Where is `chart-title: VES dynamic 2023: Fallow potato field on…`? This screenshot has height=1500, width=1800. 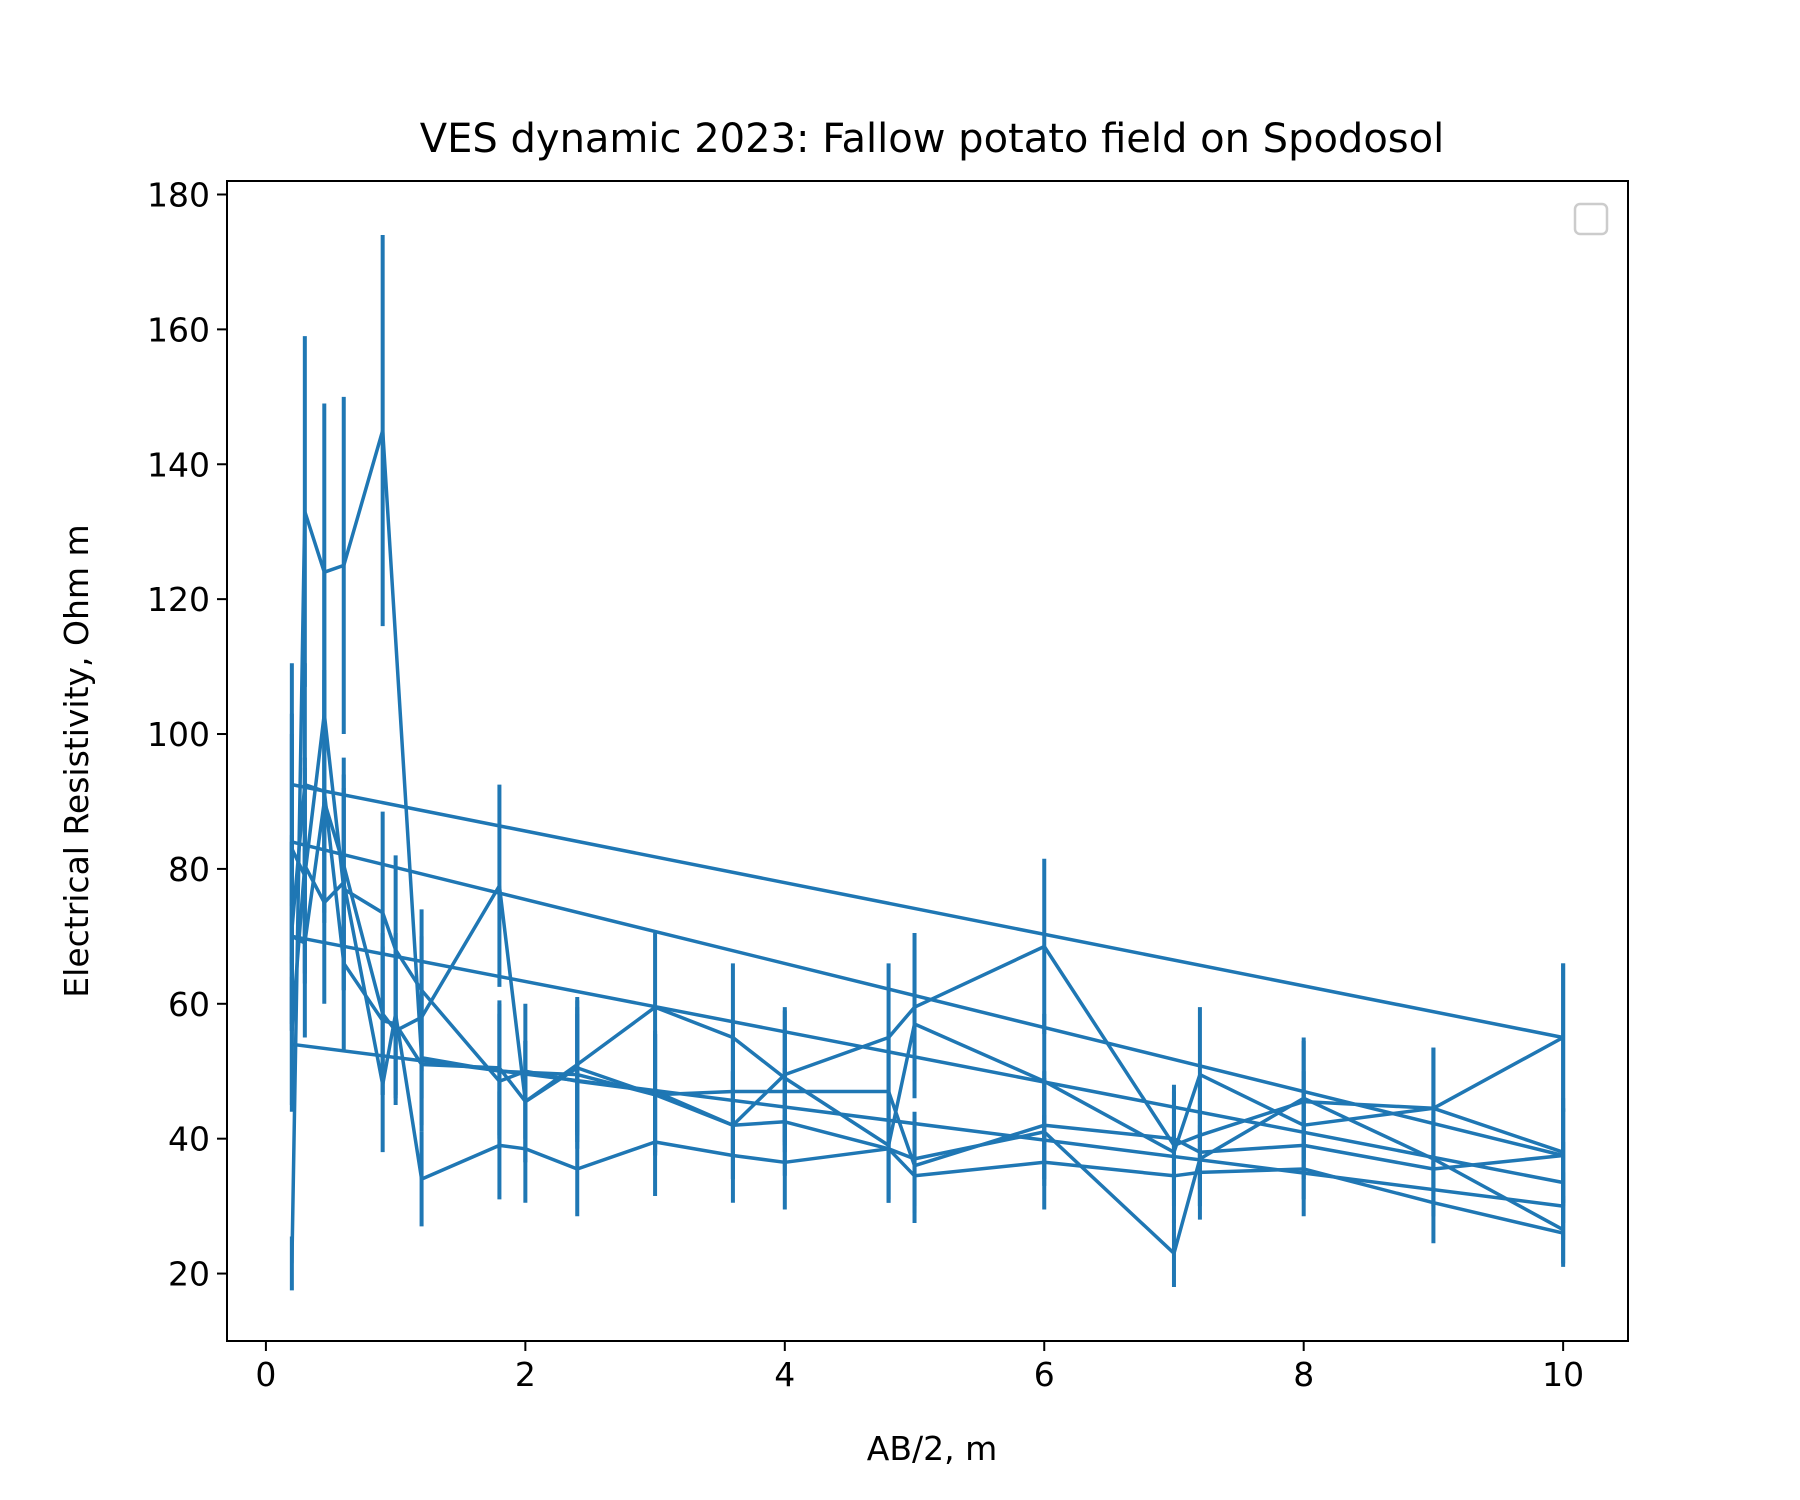 chart-title: VES dynamic 2023: Fallow potato field on… is located at coordinates (932, 139).